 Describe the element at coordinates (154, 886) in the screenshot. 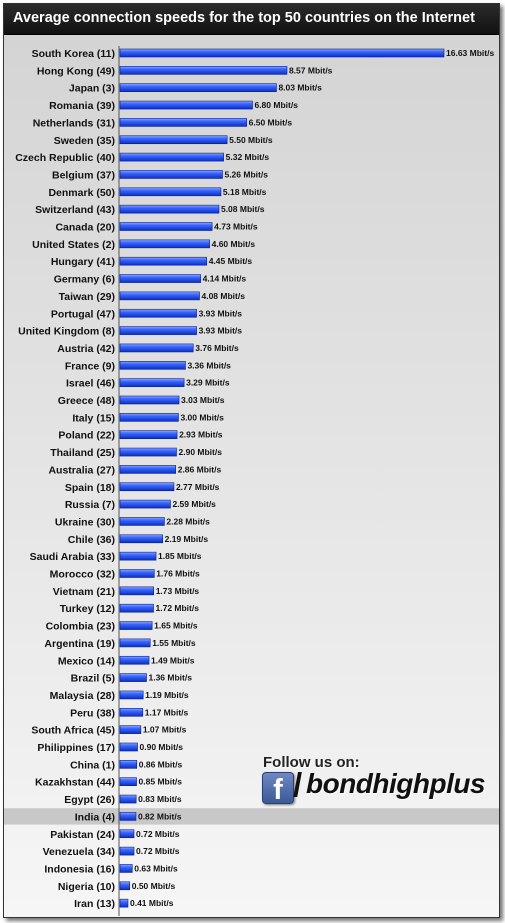

I see `value-label: 0.50 Mbit/s` at that location.